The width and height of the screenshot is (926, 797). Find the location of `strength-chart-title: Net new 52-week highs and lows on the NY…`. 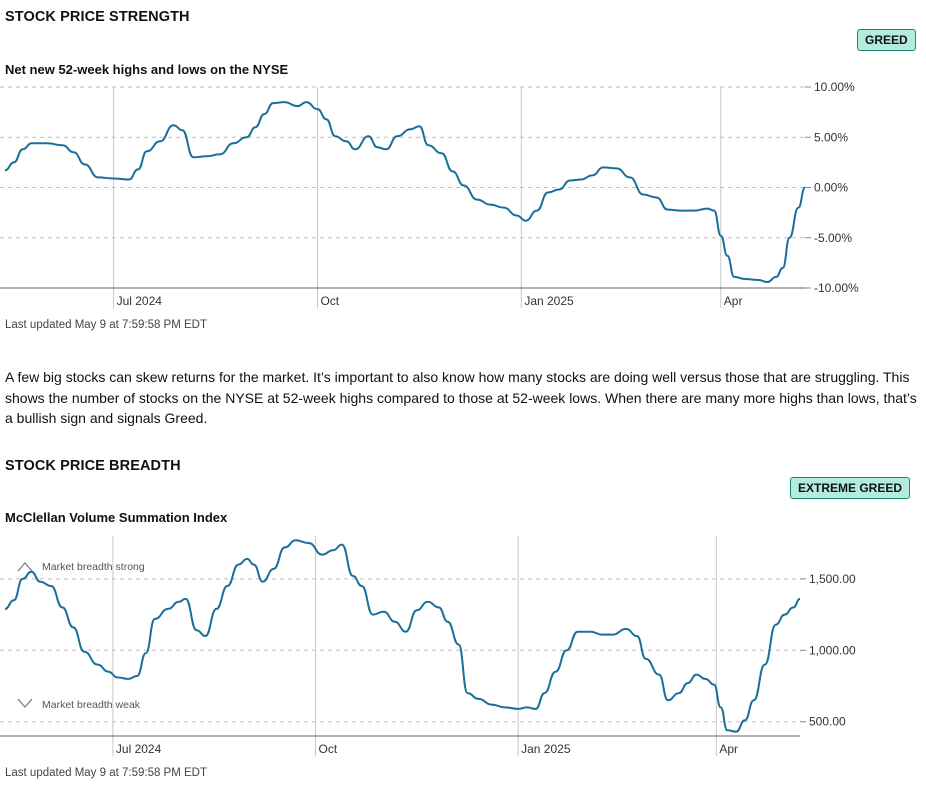

strength-chart-title: Net new 52-week highs and lows on the NY… is located at coordinates (147, 69).